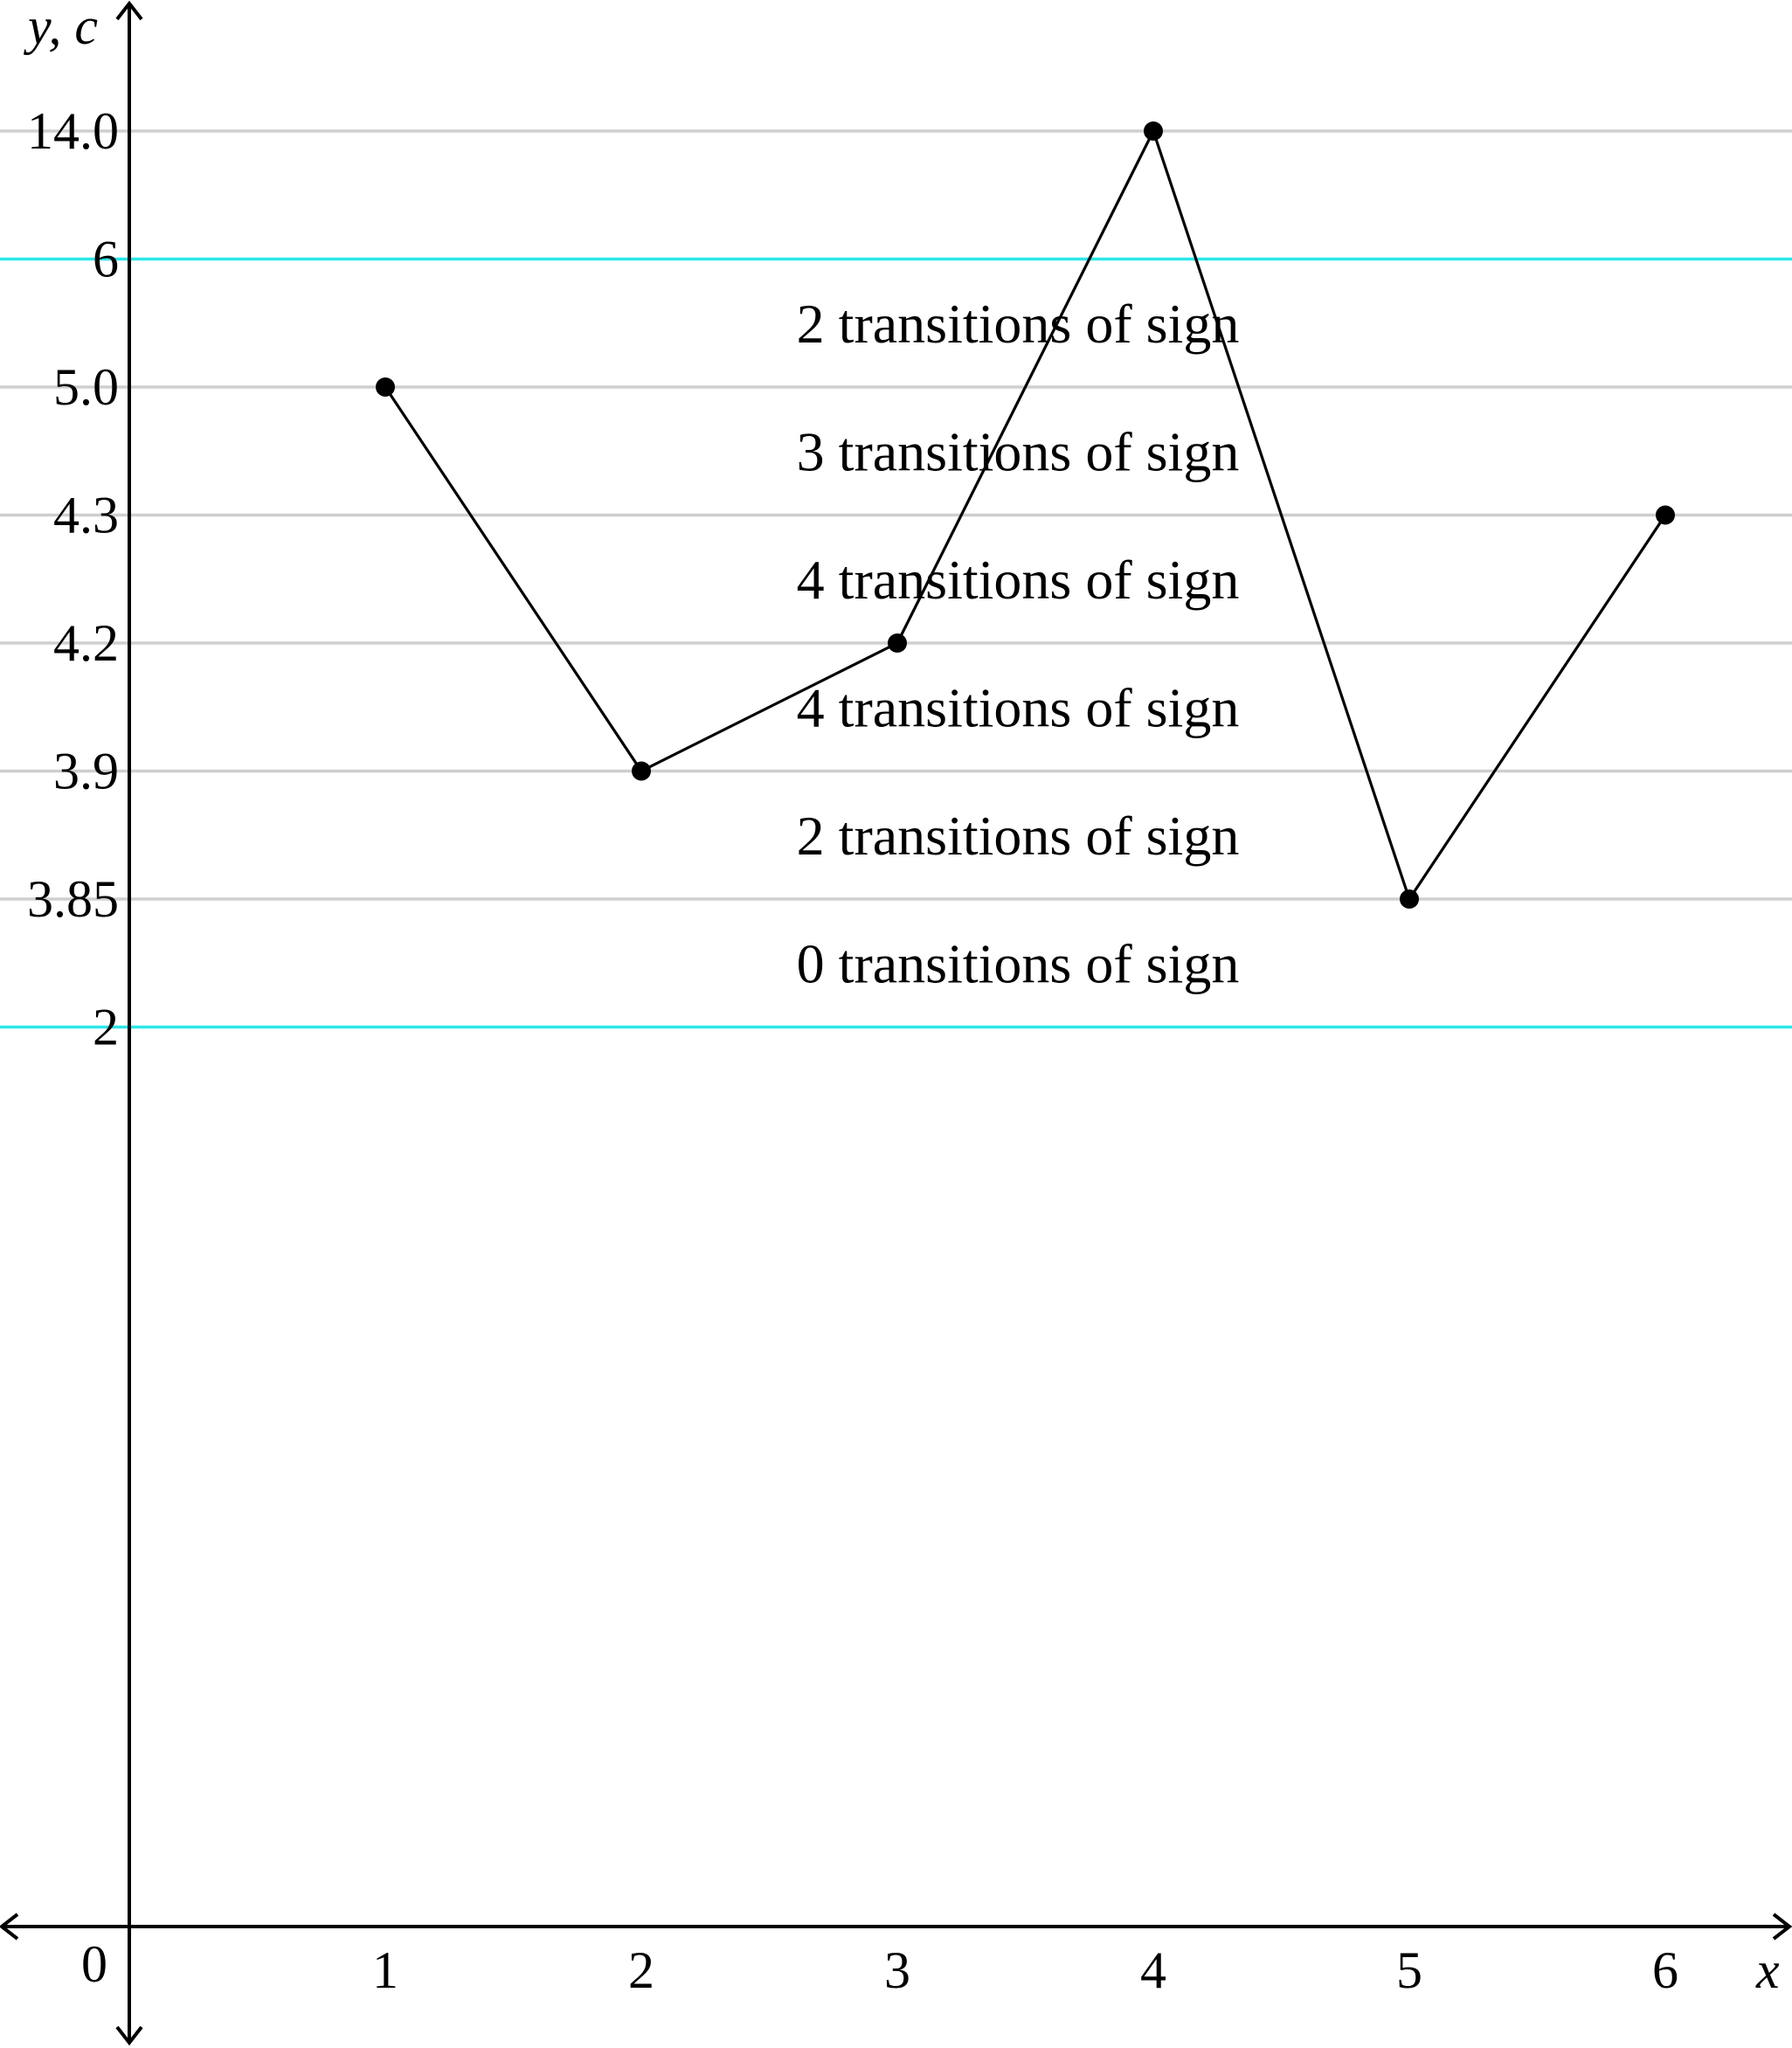  Describe the element at coordinates (73, 131) in the screenshot. I see `y-tick-label-14-0: 14.0` at that location.